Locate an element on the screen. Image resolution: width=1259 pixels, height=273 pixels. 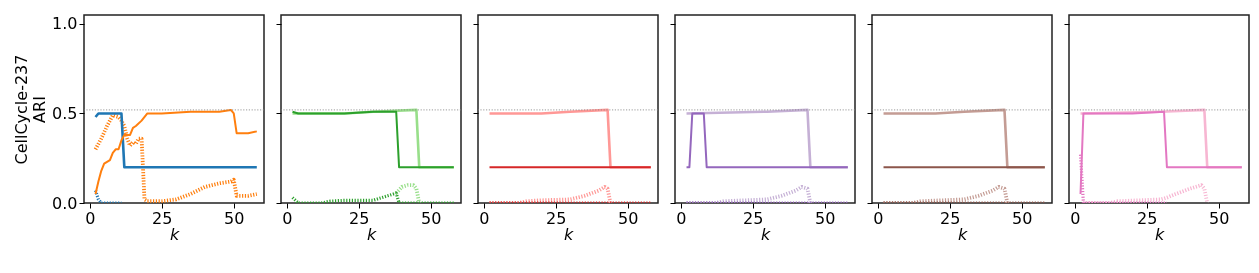
y-tick-label: 1.0 is located at coordinates (65, 24).